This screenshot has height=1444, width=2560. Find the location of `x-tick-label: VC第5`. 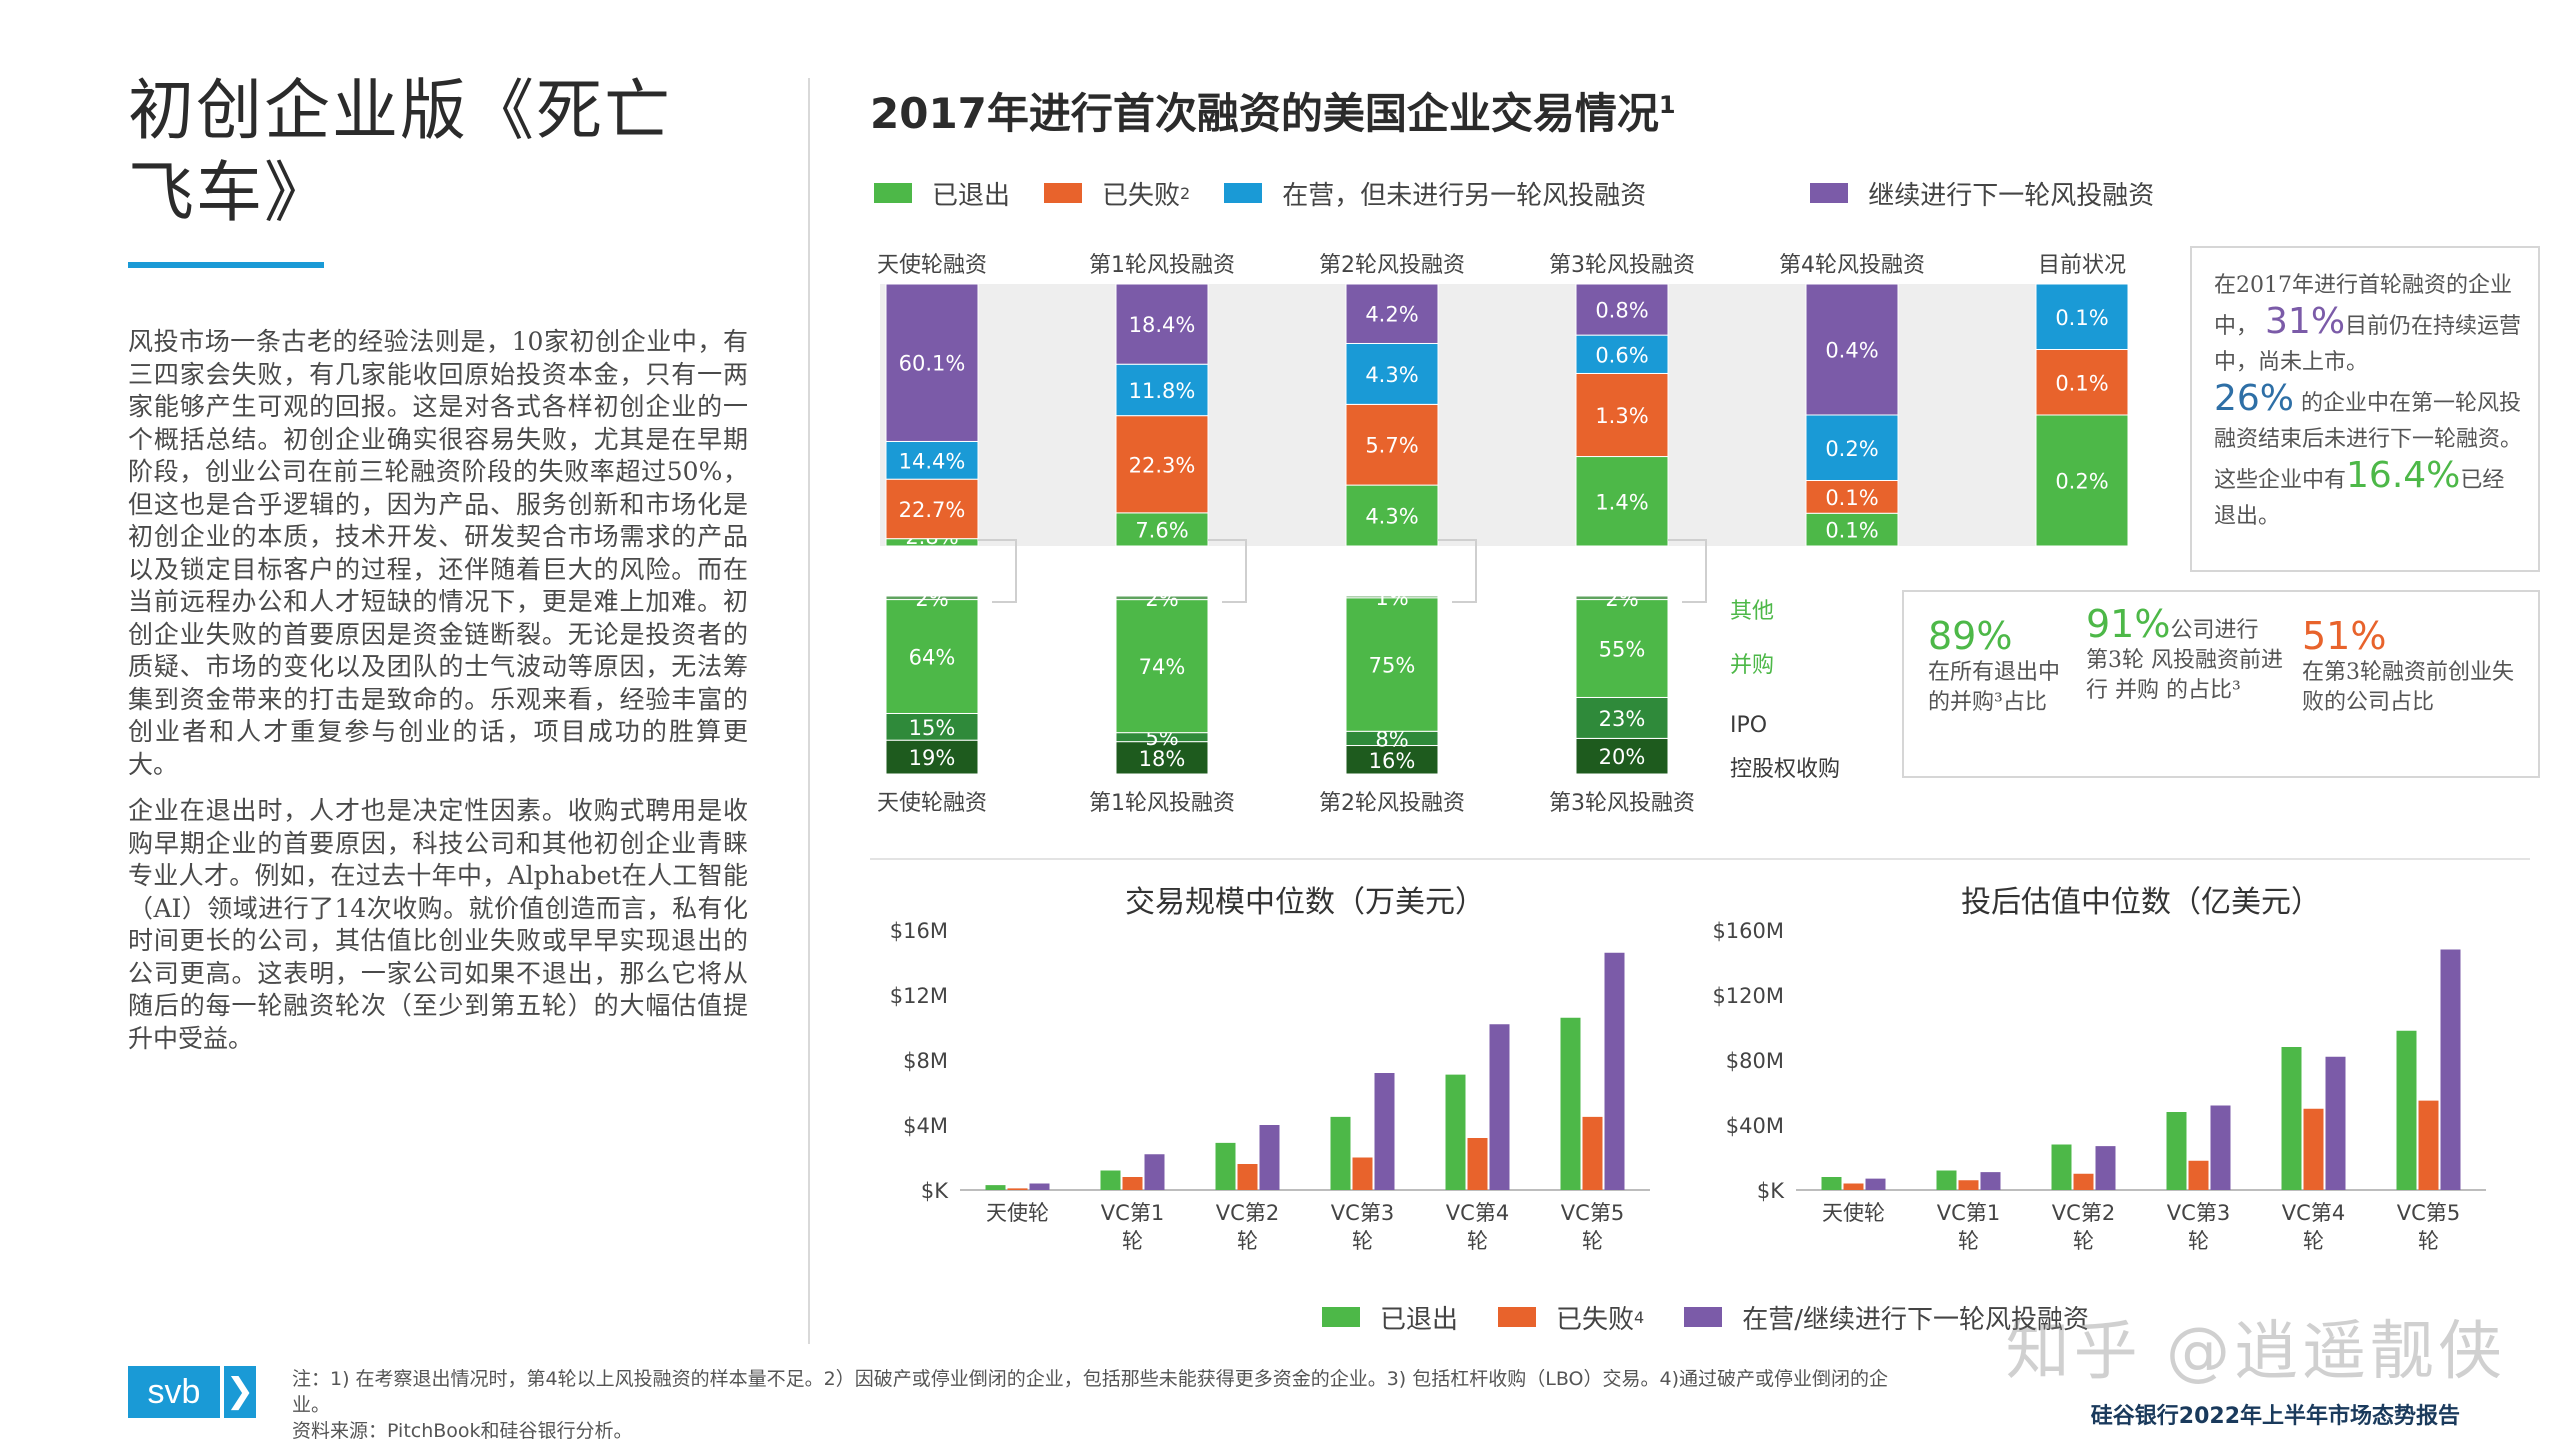

x-tick-label: VC第5 is located at coordinates (2428, 1213).